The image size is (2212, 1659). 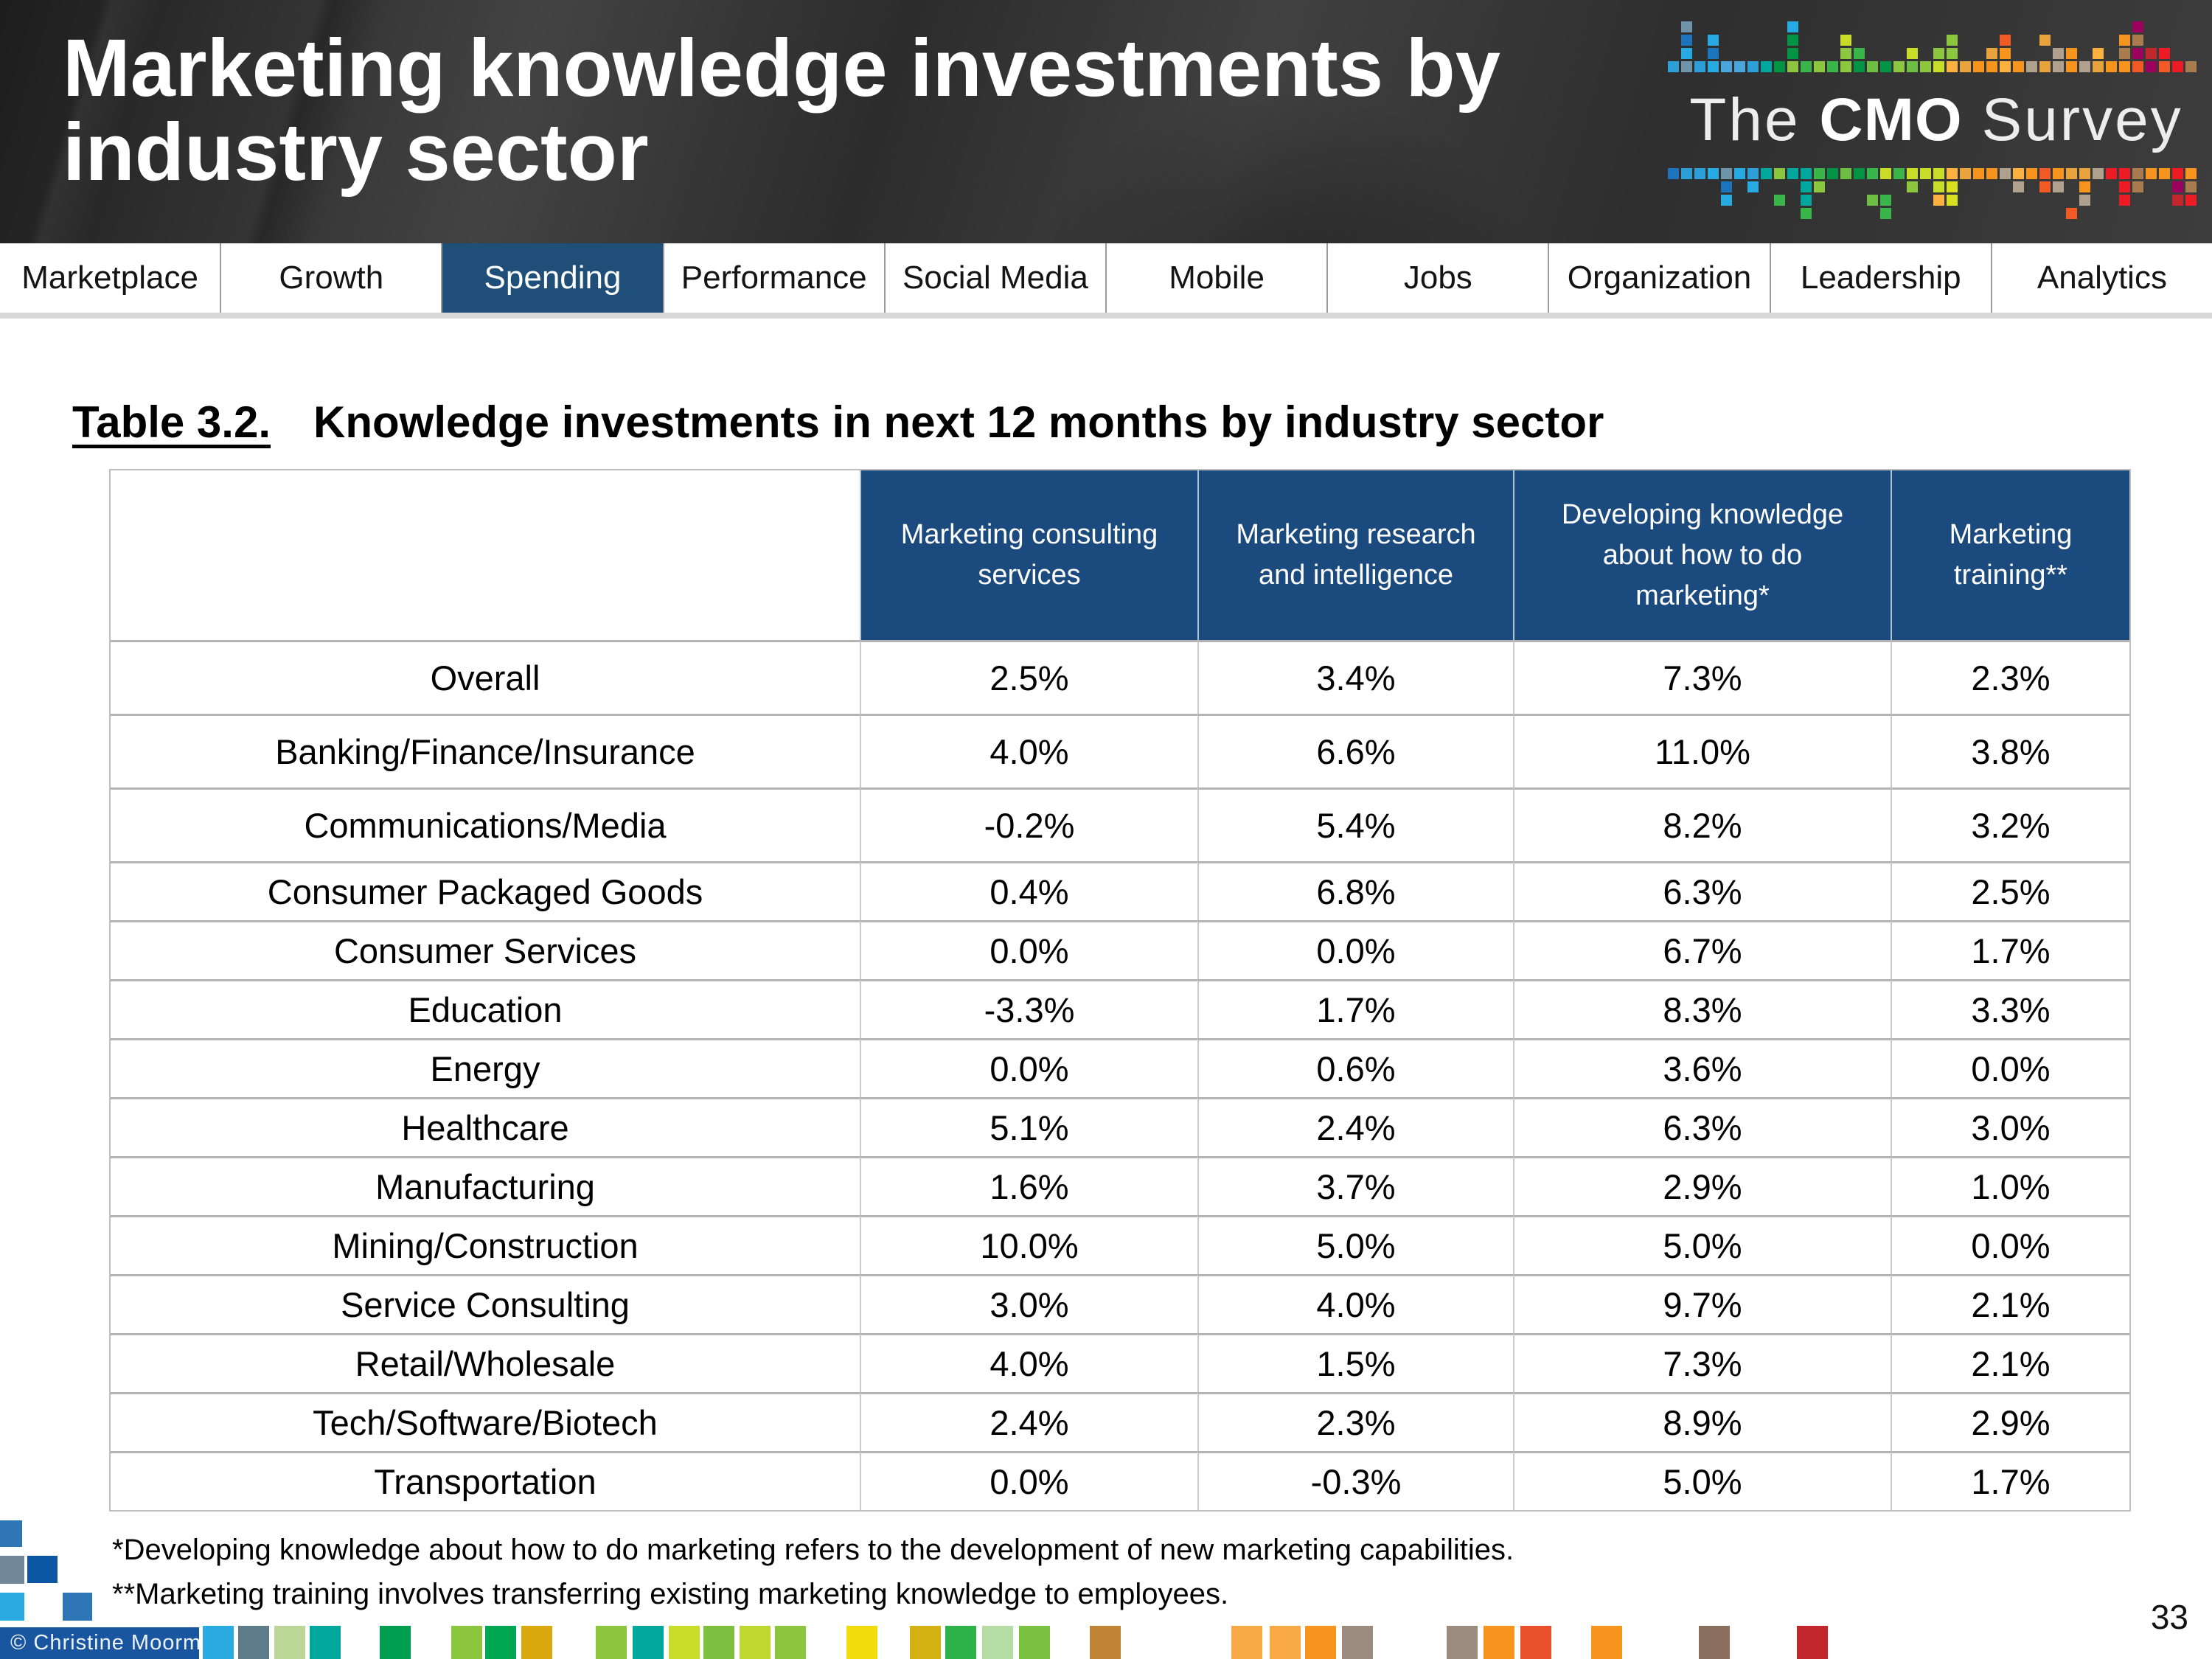 What do you see at coordinates (1936, 194) in the screenshot?
I see `logo-pixel-band-bottom` at bounding box center [1936, 194].